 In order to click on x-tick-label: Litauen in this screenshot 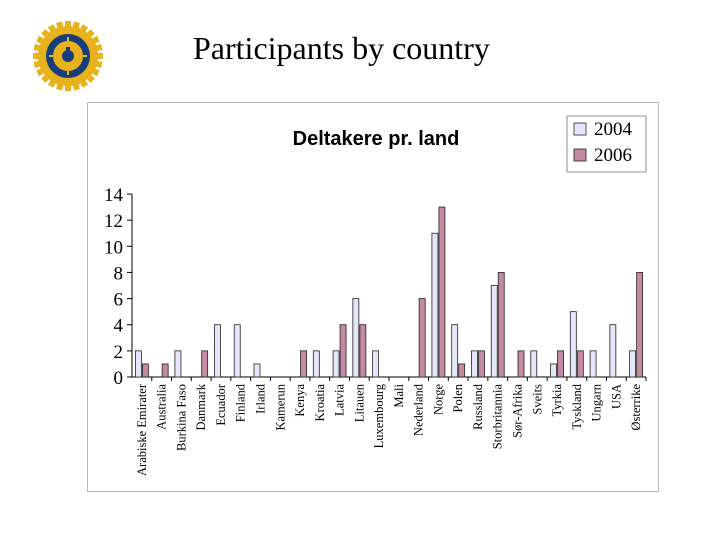, I will do `click(359, 402)`.